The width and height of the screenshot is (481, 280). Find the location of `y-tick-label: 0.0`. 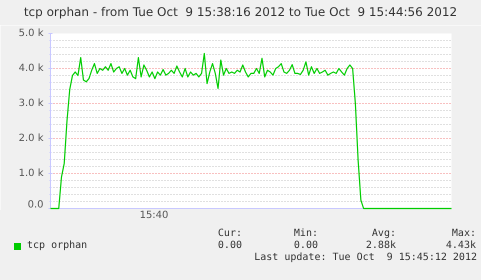

y-tick-label: 0.0 is located at coordinates (36, 205).